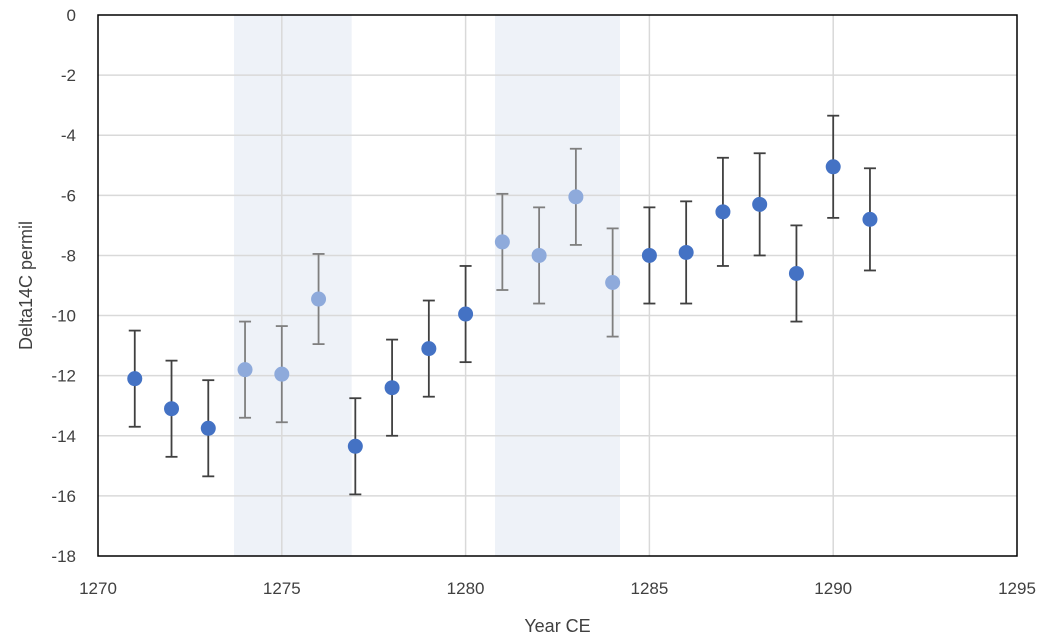 The width and height of the screenshot is (1046, 640). I want to click on y-tick-label: -10, so click(63, 316).